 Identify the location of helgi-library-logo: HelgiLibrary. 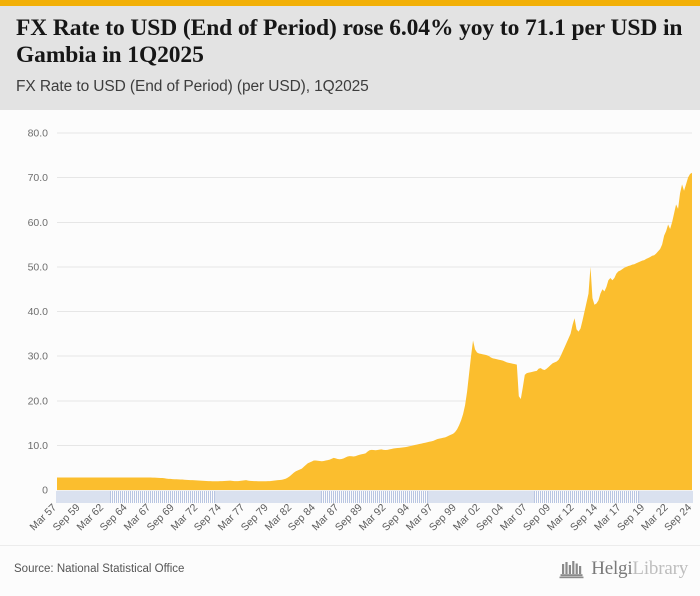
(623, 569).